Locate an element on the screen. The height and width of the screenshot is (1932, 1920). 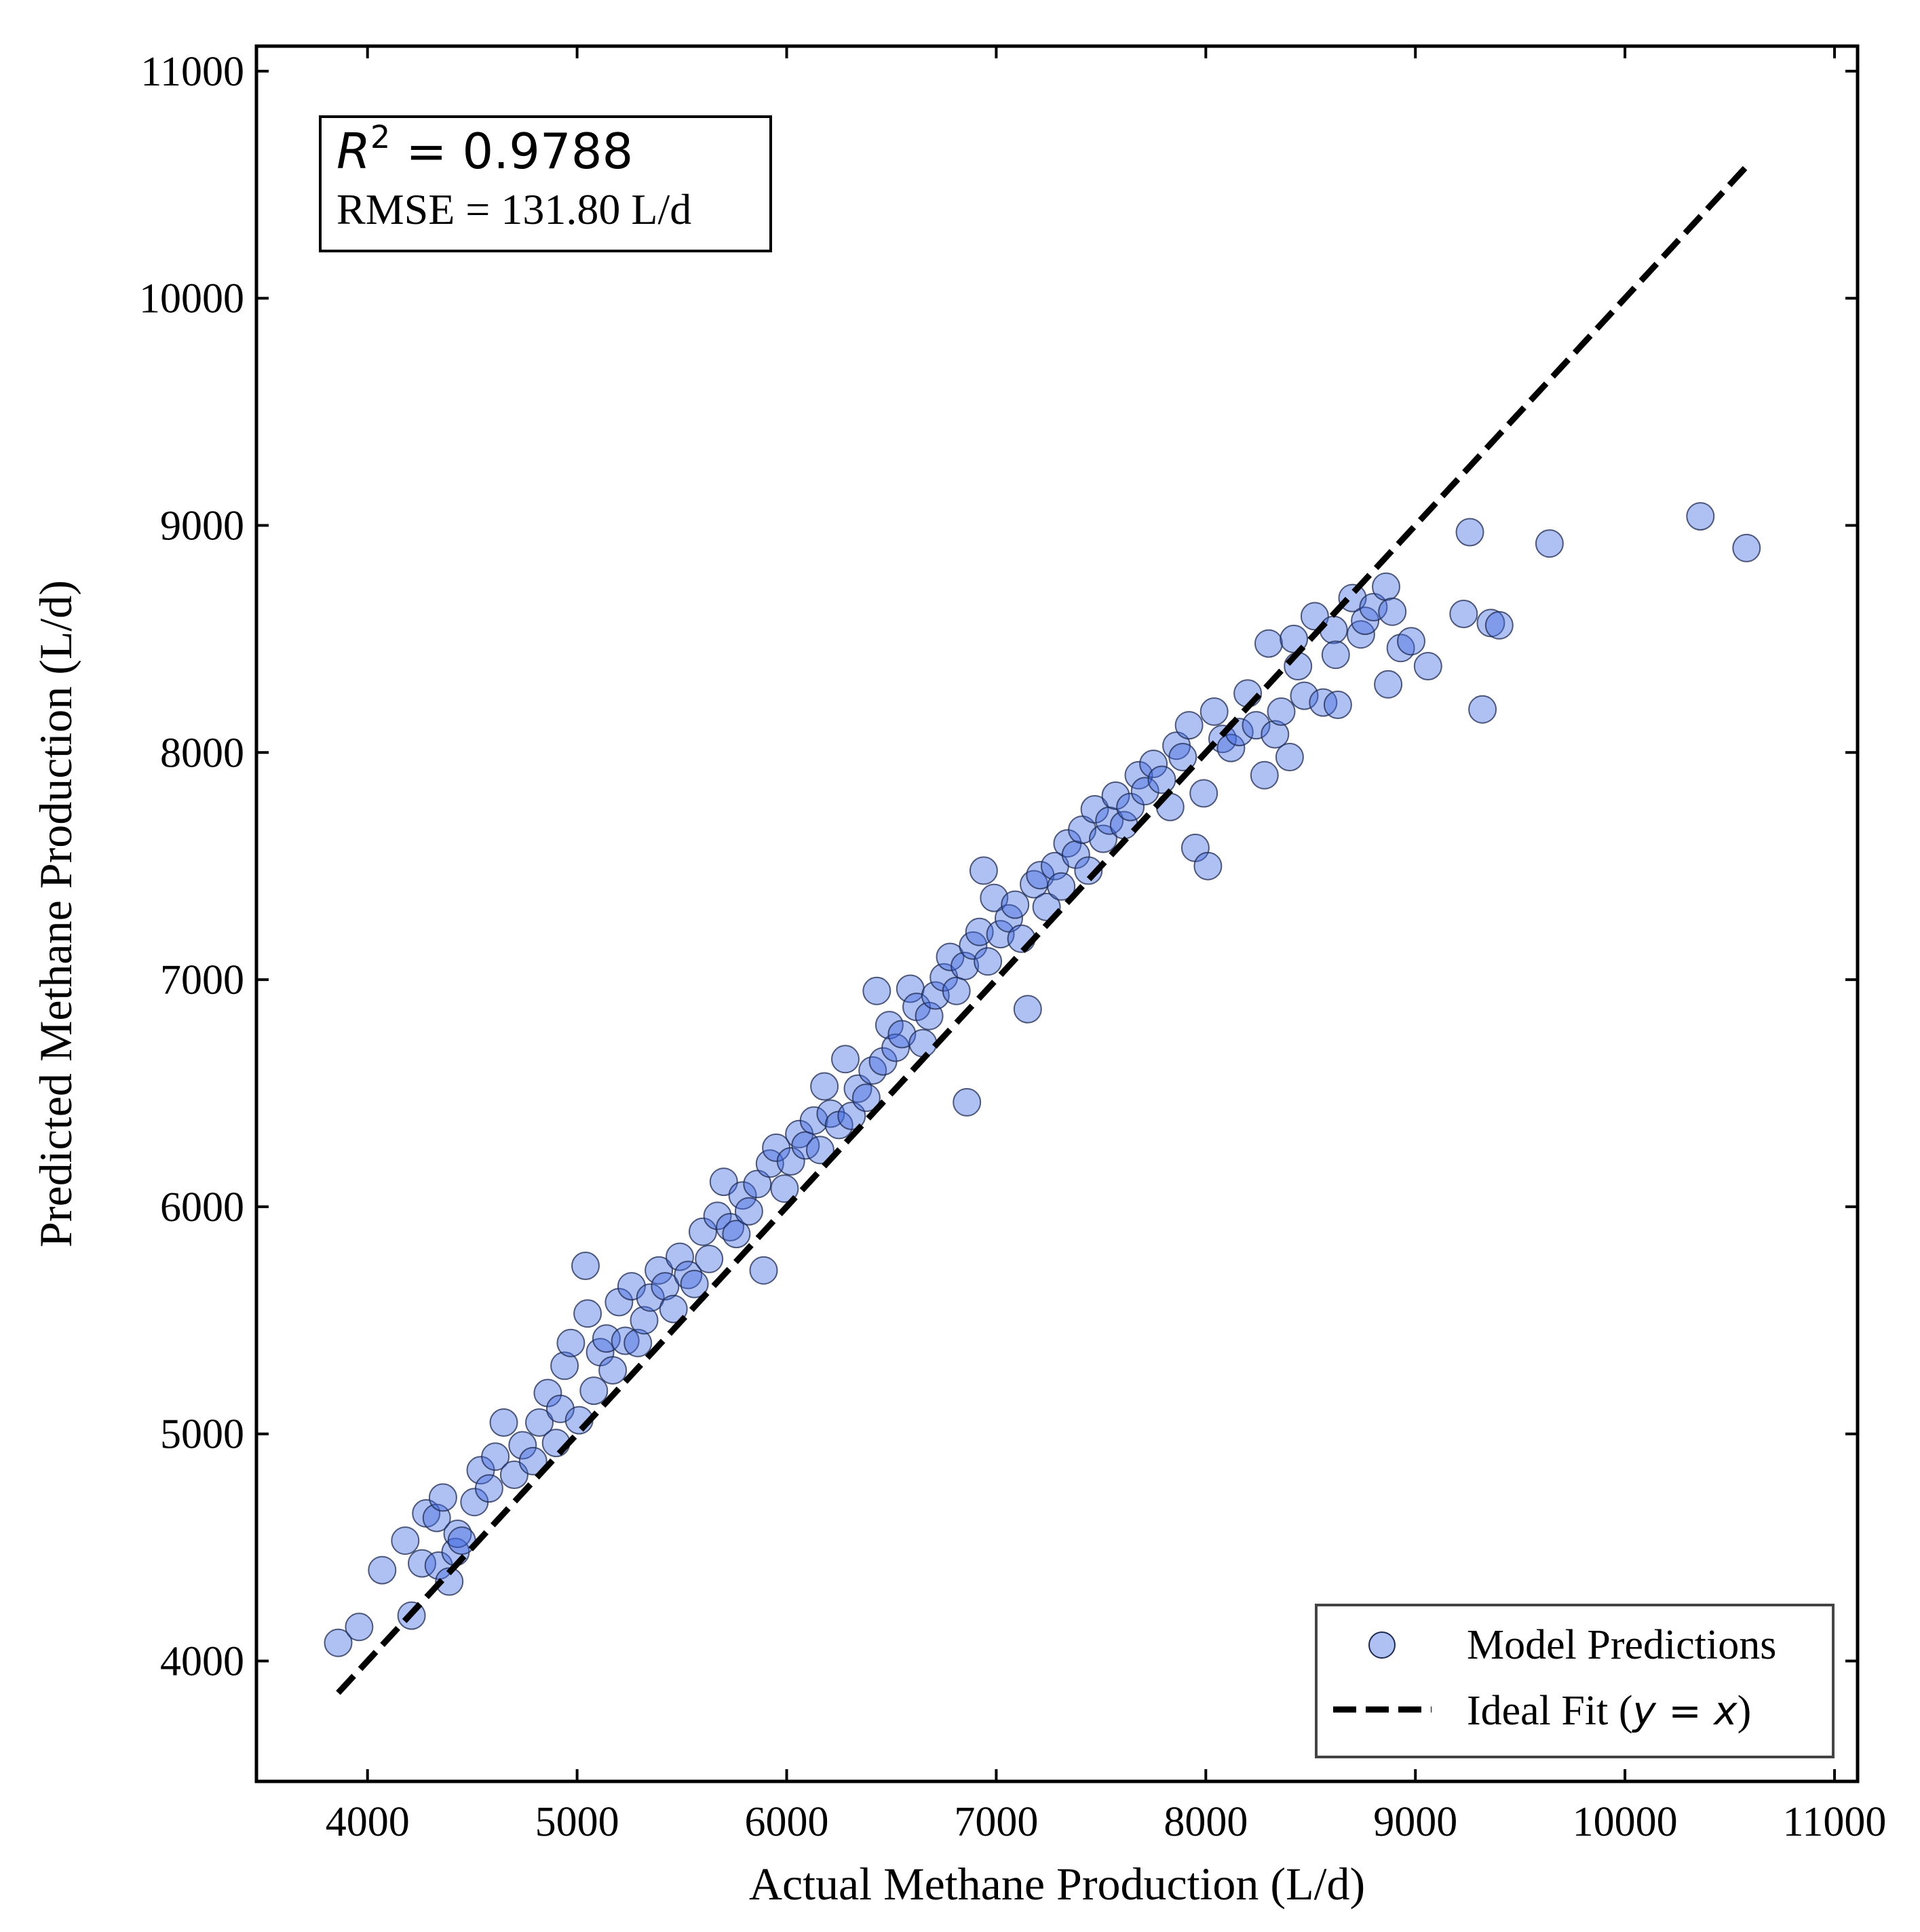
x-tick-label: 8000 is located at coordinates (1206, 1822).